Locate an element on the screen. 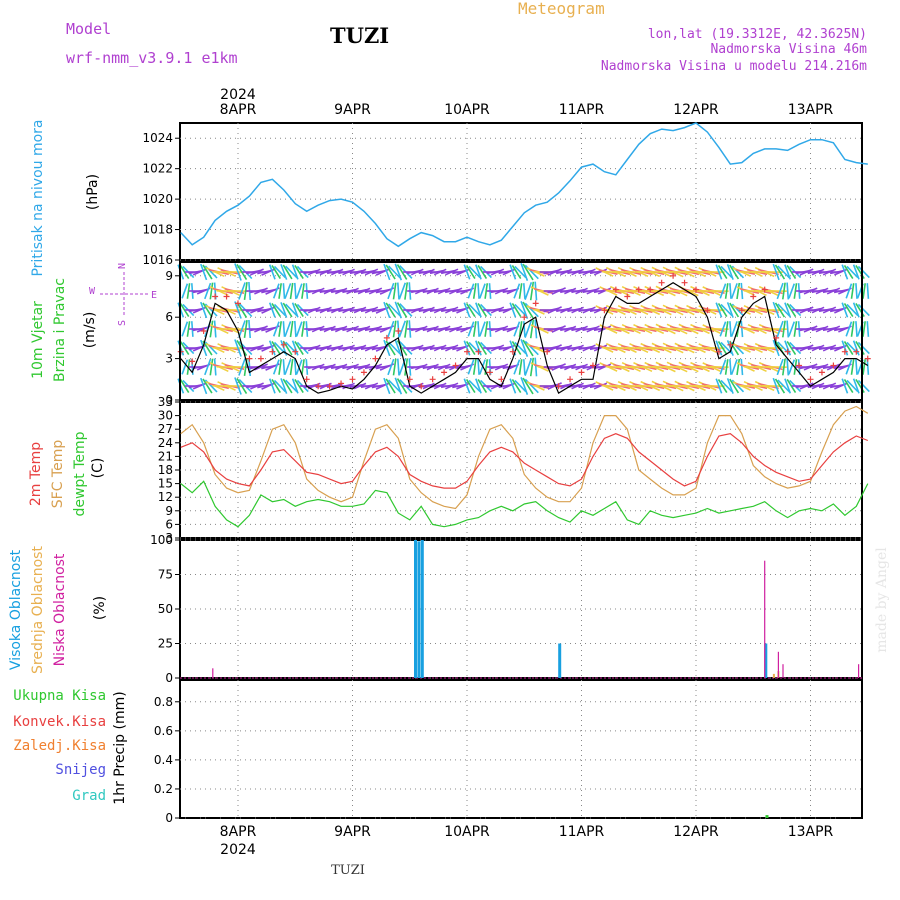 The image size is (900, 900). precip-ylabel: 1hr Precip (mm) is located at coordinates (120, 747).